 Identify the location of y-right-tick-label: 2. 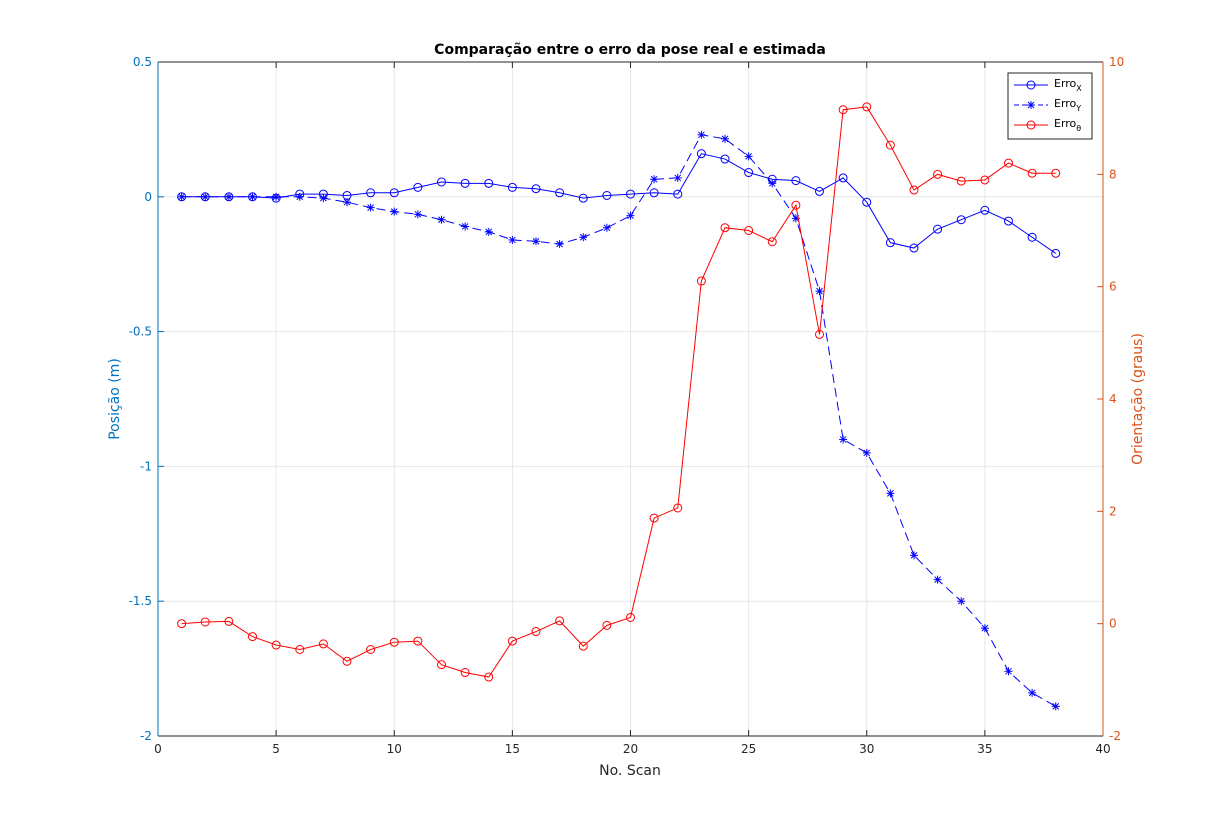
(1113, 511).